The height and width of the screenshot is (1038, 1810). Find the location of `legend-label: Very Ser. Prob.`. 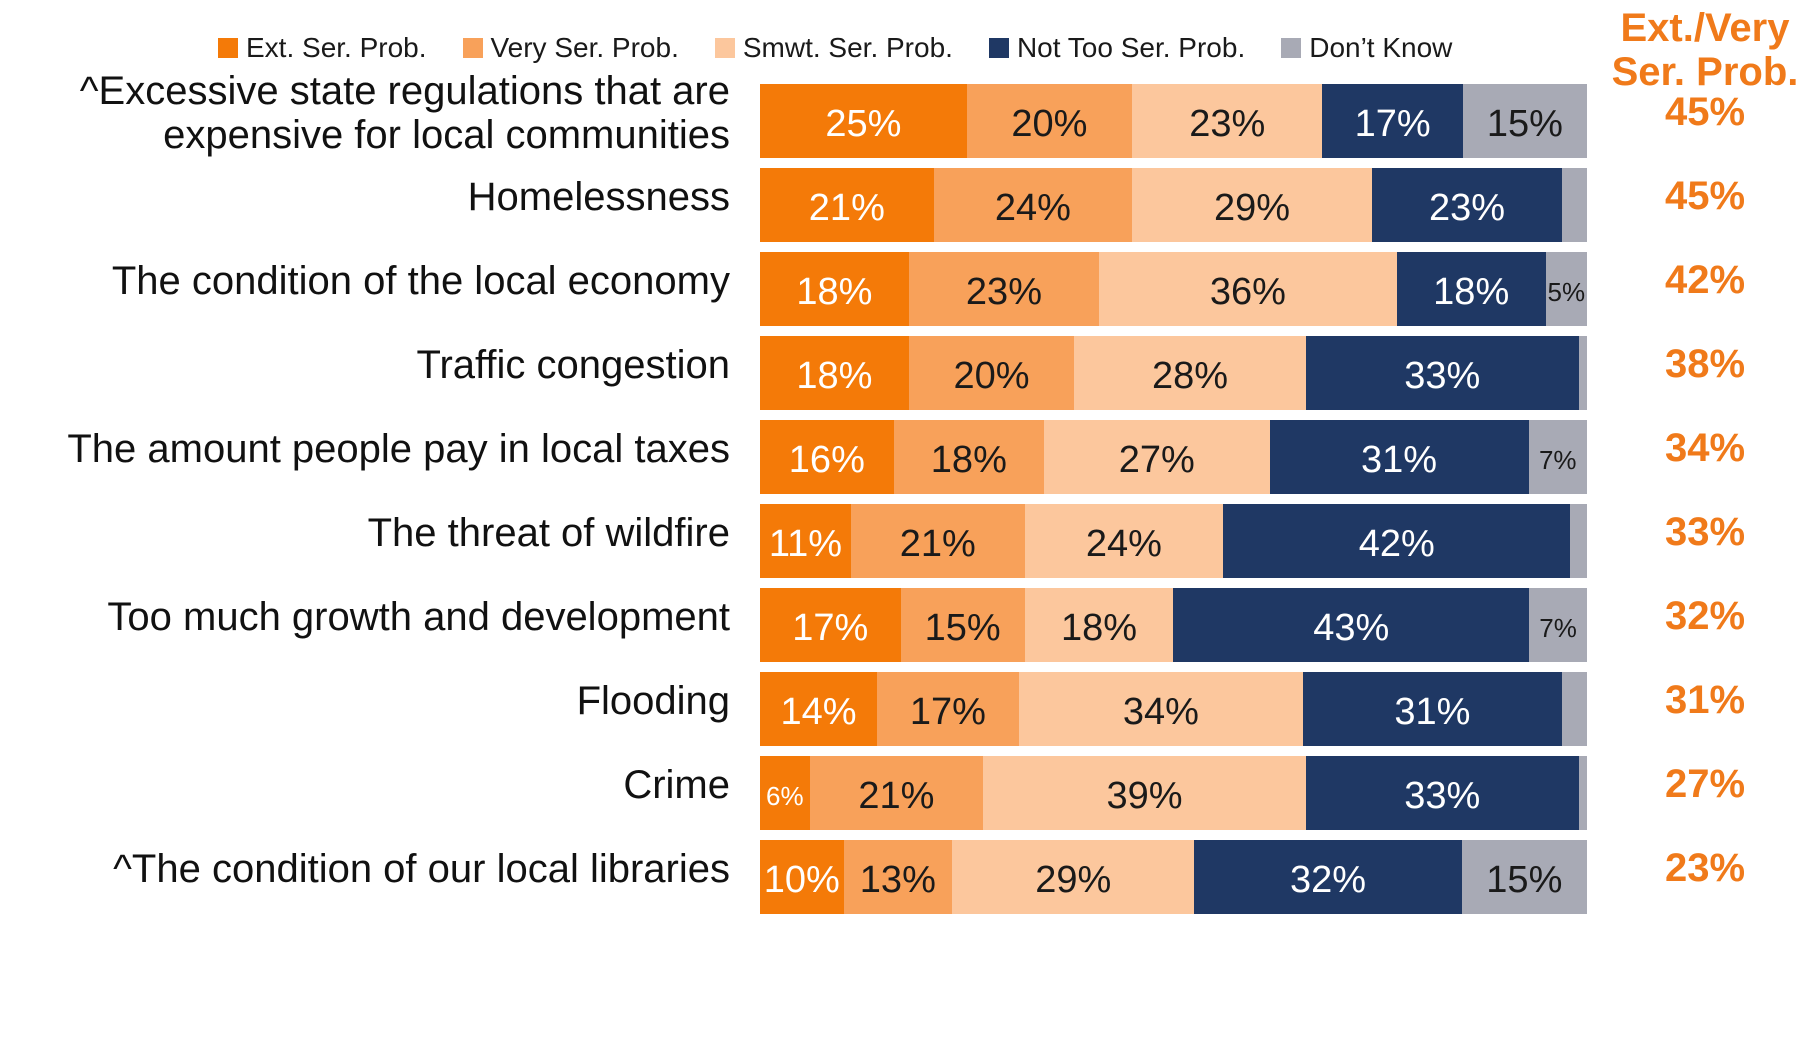

legend-label: Very Ser. Prob. is located at coordinates (584, 47).